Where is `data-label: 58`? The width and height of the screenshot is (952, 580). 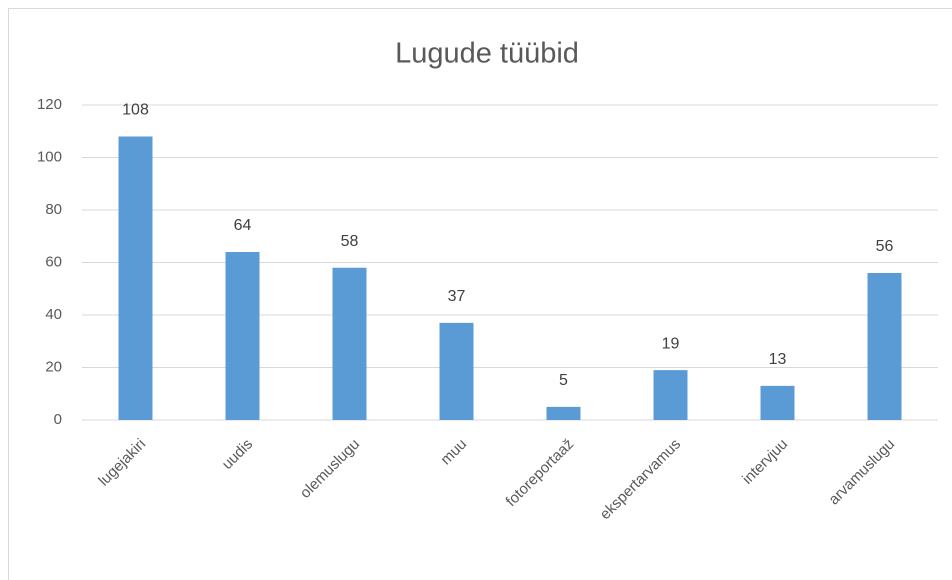 data-label: 58 is located at coordinates (350, 241).